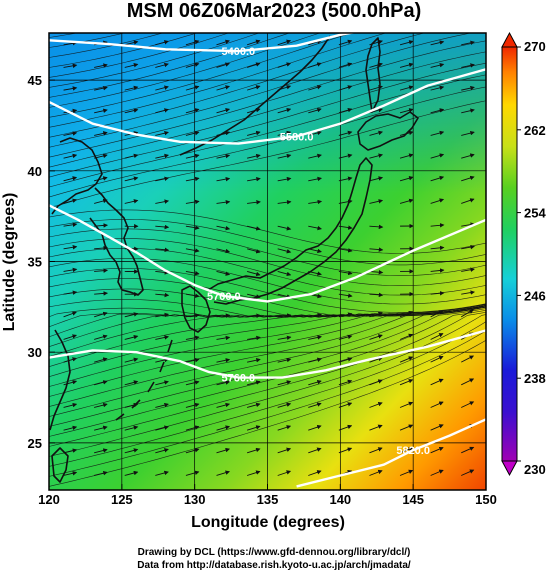 The height and width of the screenshot is (573, 548). I want to click on colorbar-min-triangle, so click(509, 468).